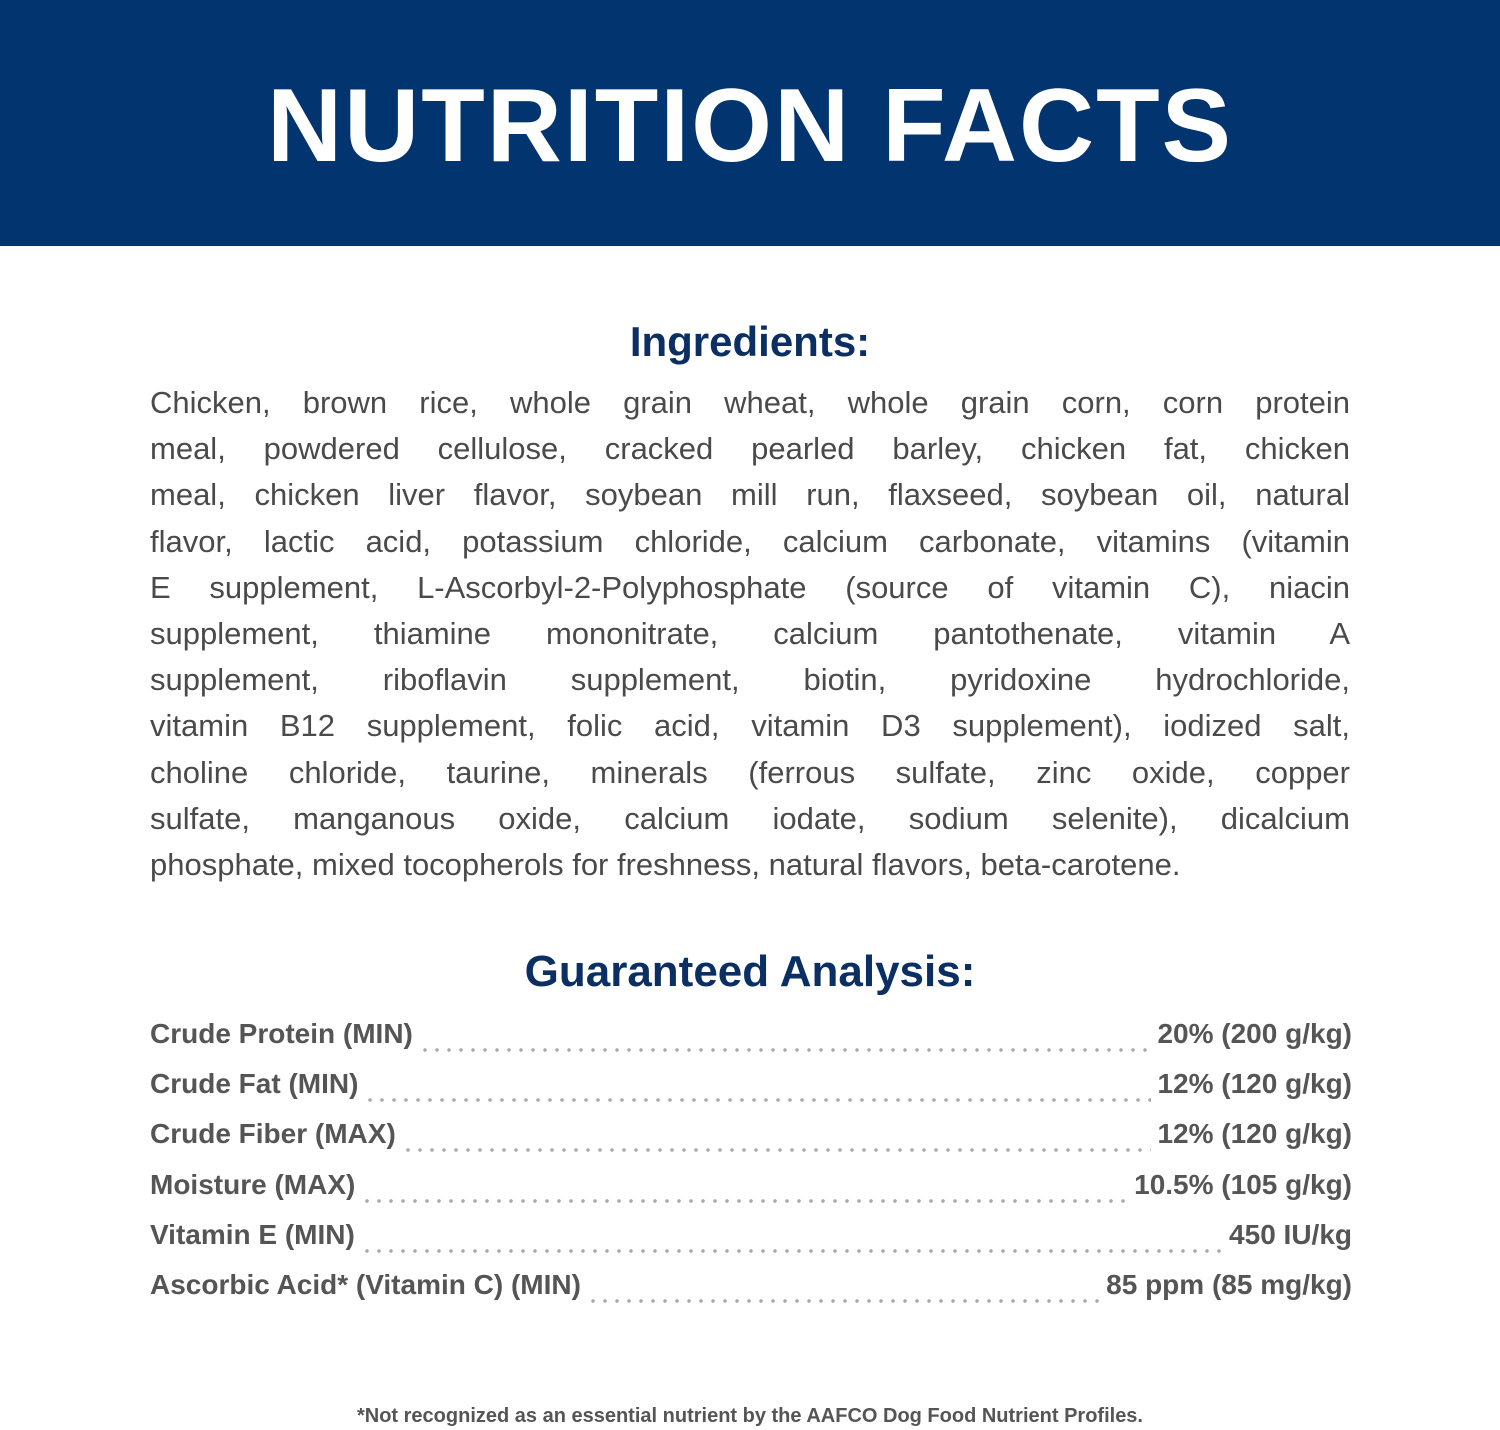 This screenshot has height=1430, width=1500. What do you see at coordinates (751, 1093) in the screenshot?
I see `analysis-row: Crude Fat (MIN) 12% (120 g/kg)` at bounding box center [751, 1093].